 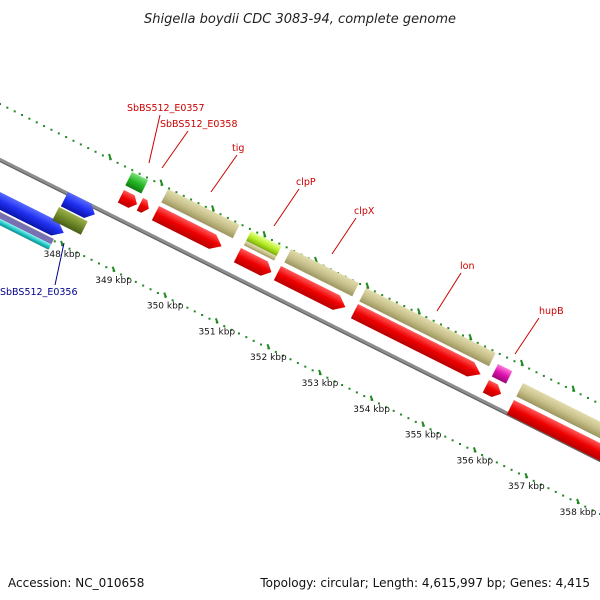 What do you see at coordinates (127, 199) in the screenshot?
I see `gene-arrow-red-small` at bounding box center [127, 199].